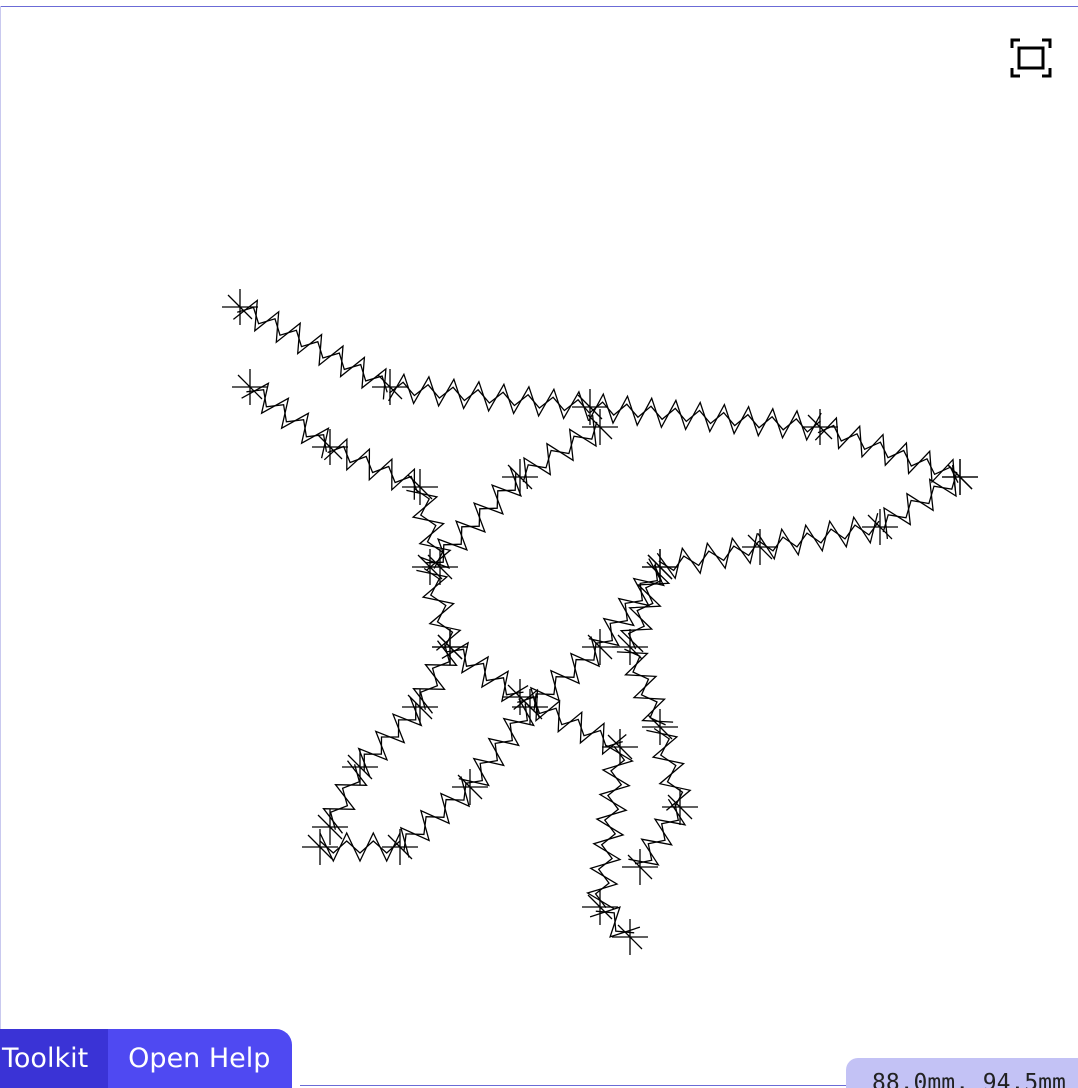  Describe the element at coordinates (45, 1058) in the screenshot. I see `toolkit-label: Toolkit` at that location.